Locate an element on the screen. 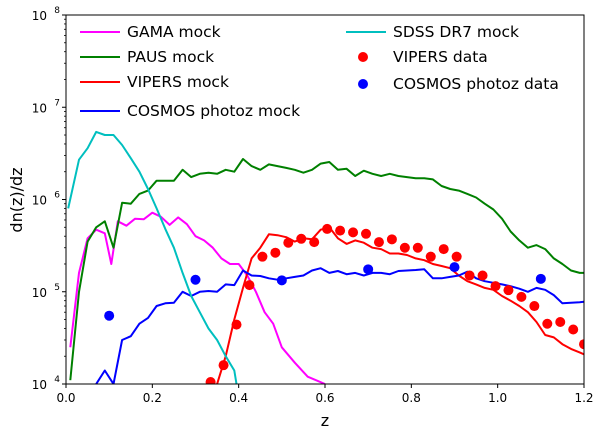  legend-swatch-vipers-data is located at coordinates (363, 57).